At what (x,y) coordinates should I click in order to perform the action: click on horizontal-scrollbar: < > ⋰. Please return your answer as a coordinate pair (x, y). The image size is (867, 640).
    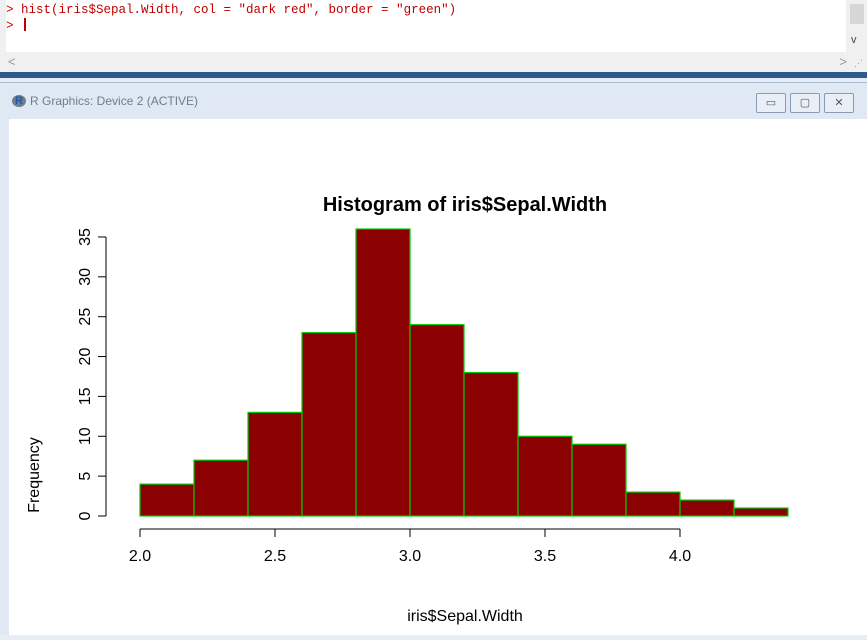
    Looking at the image, I should click on (433, 62).